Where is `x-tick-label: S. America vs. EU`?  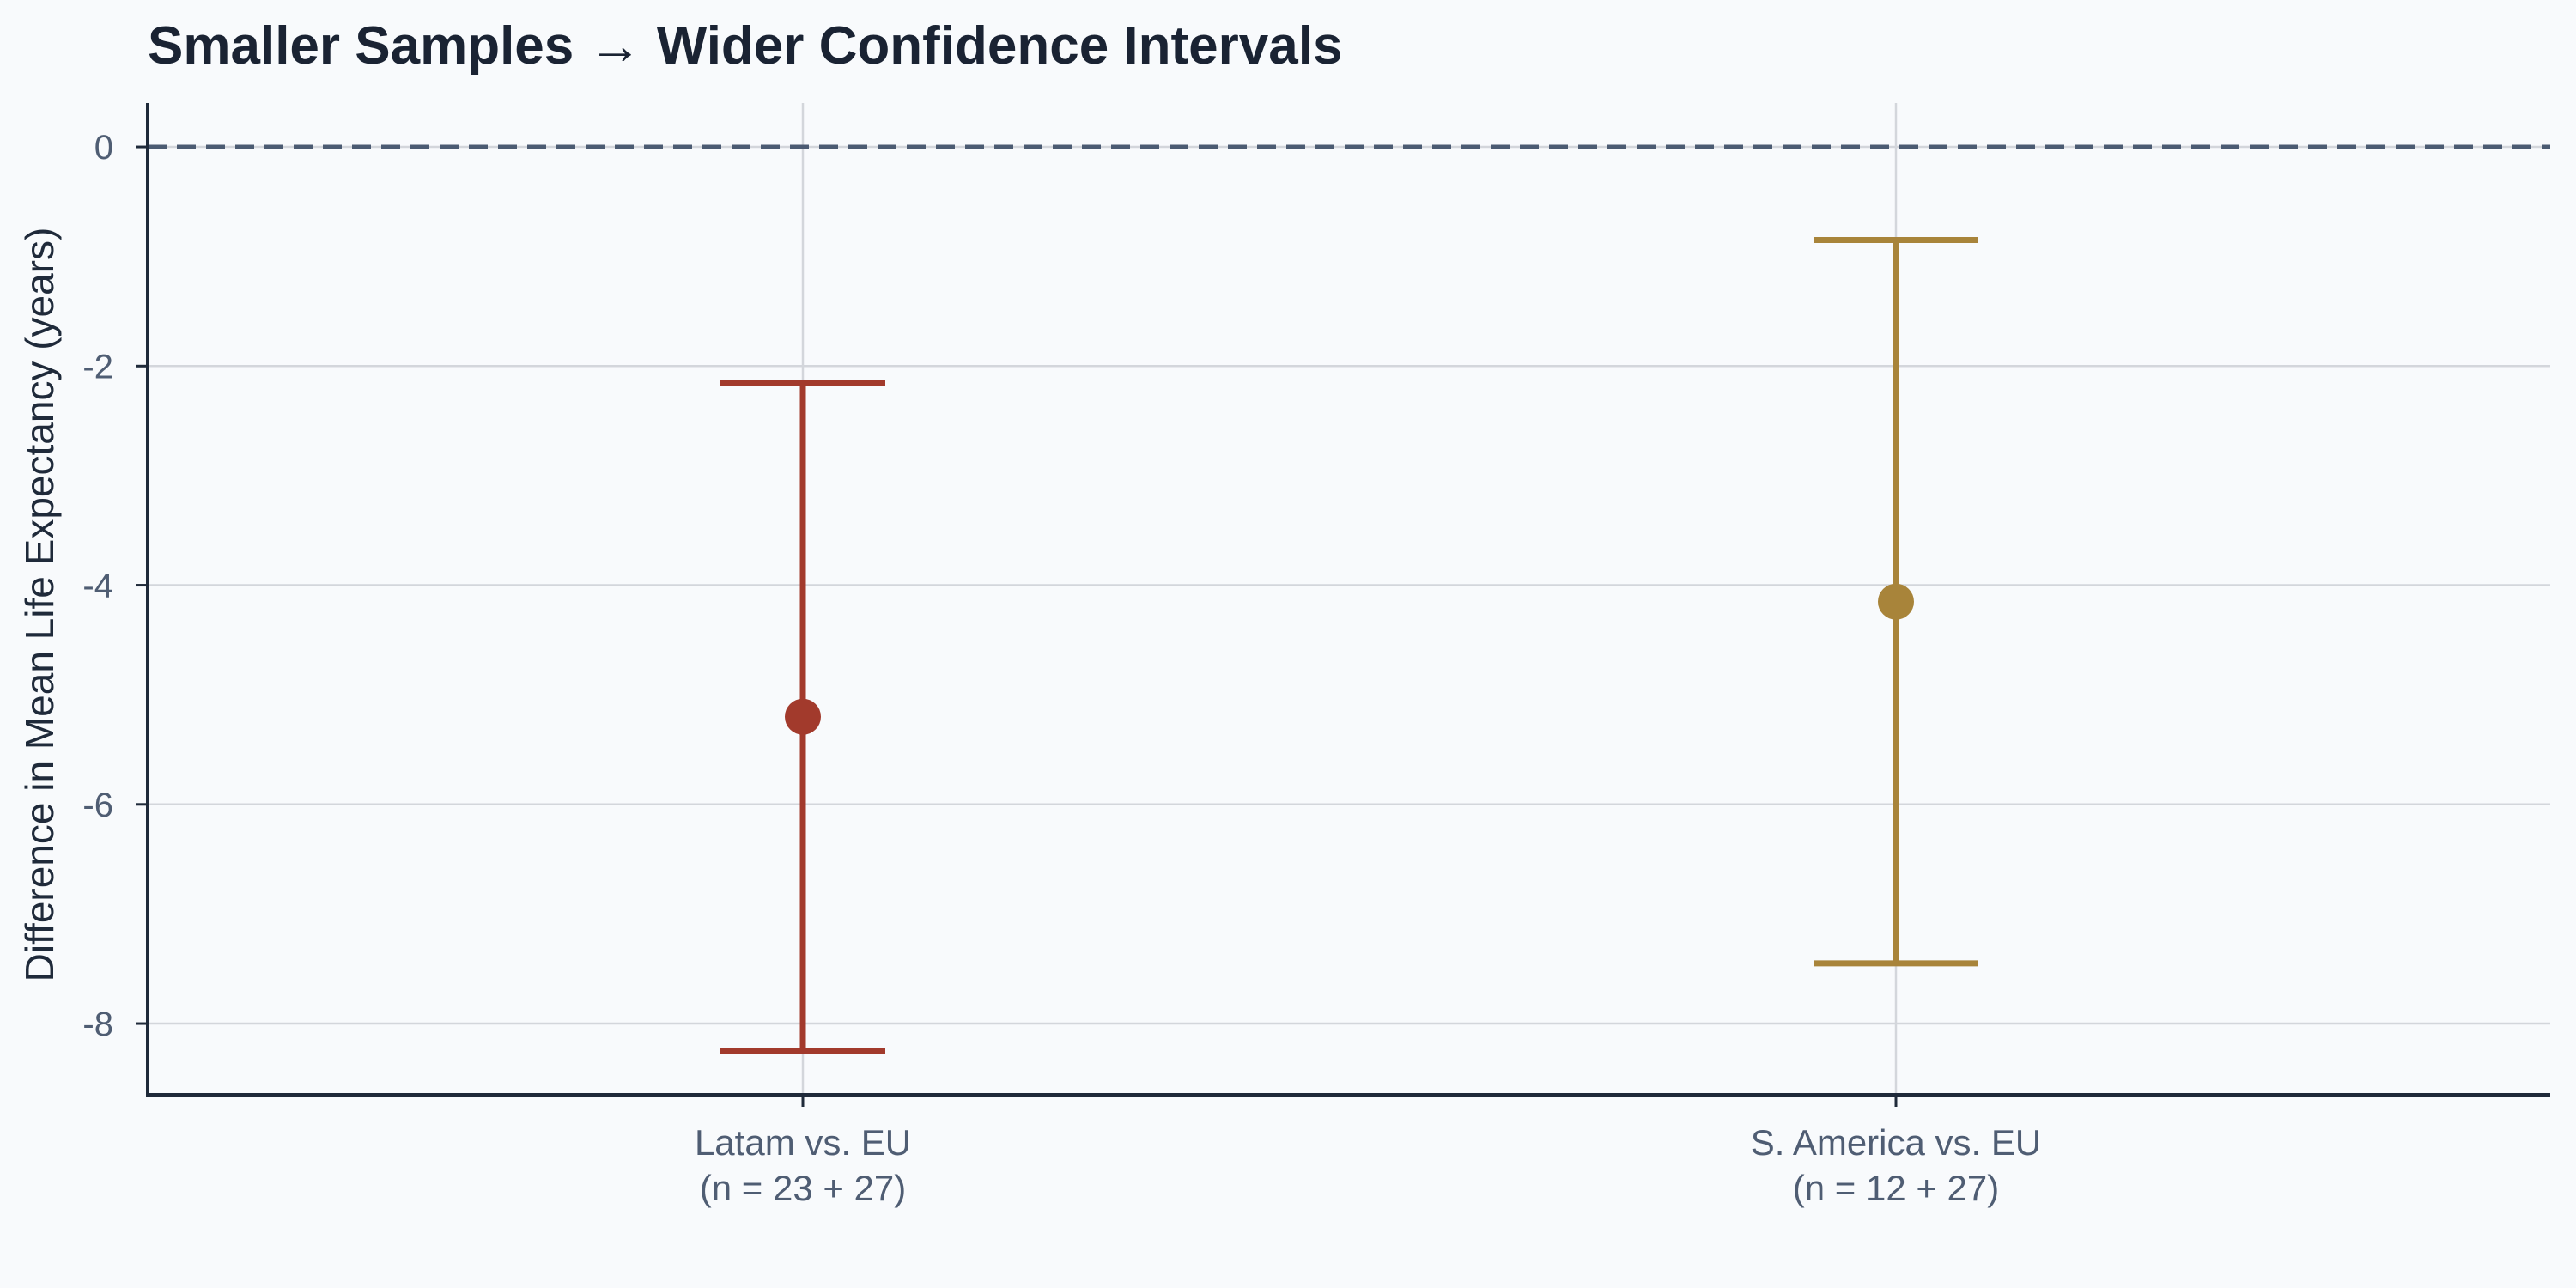
x-tick-label: S. America vs. EU is located at coordinates (1896, 1142).